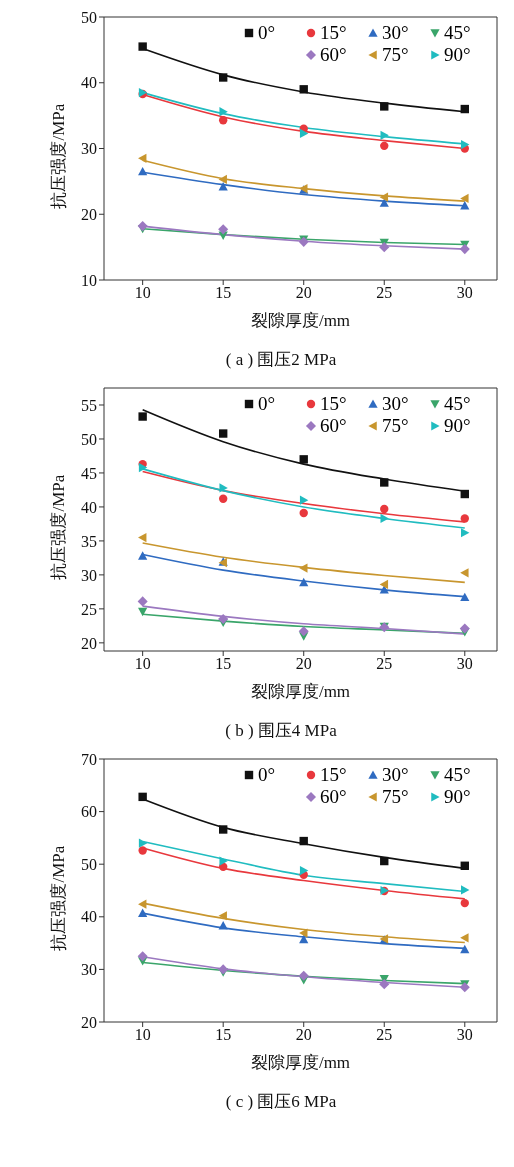  What do you see at coordinates (89, 473) in the screenshot?
I see `y-tick-label: 45` at bounding box center [89, 473].